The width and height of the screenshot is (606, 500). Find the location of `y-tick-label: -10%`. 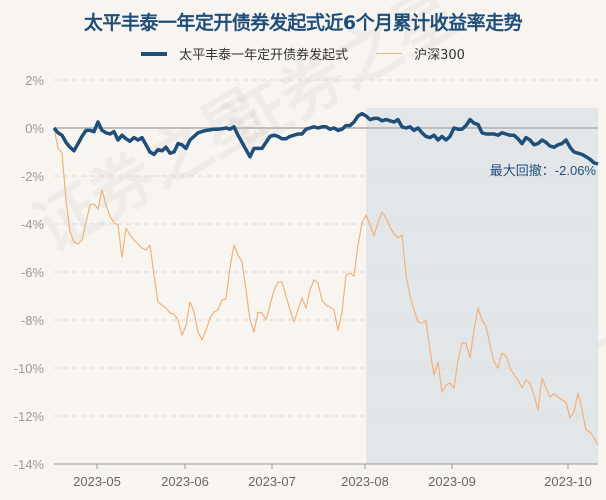

y-tick-label: -10% is located at coordinates (29, 368).